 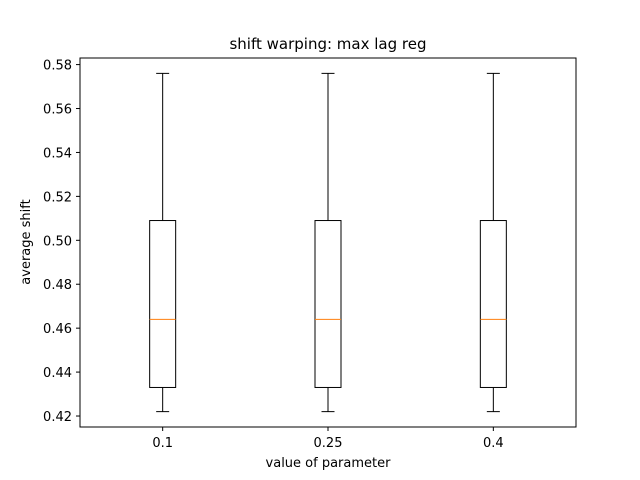 I want to click on x-axis-label: value of parameter, so click(x=329, y=463).